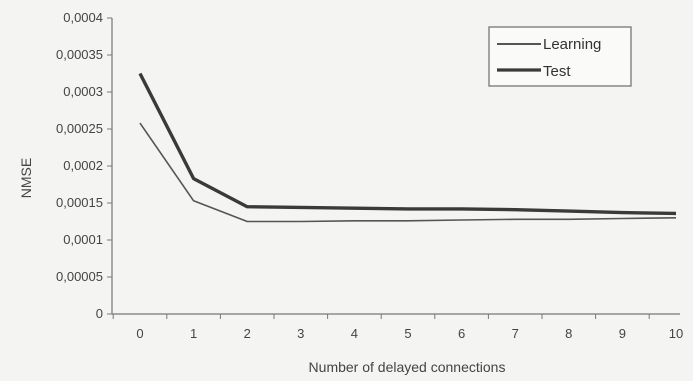  I want to click on x-tick-label: 10, so click(676, 333).